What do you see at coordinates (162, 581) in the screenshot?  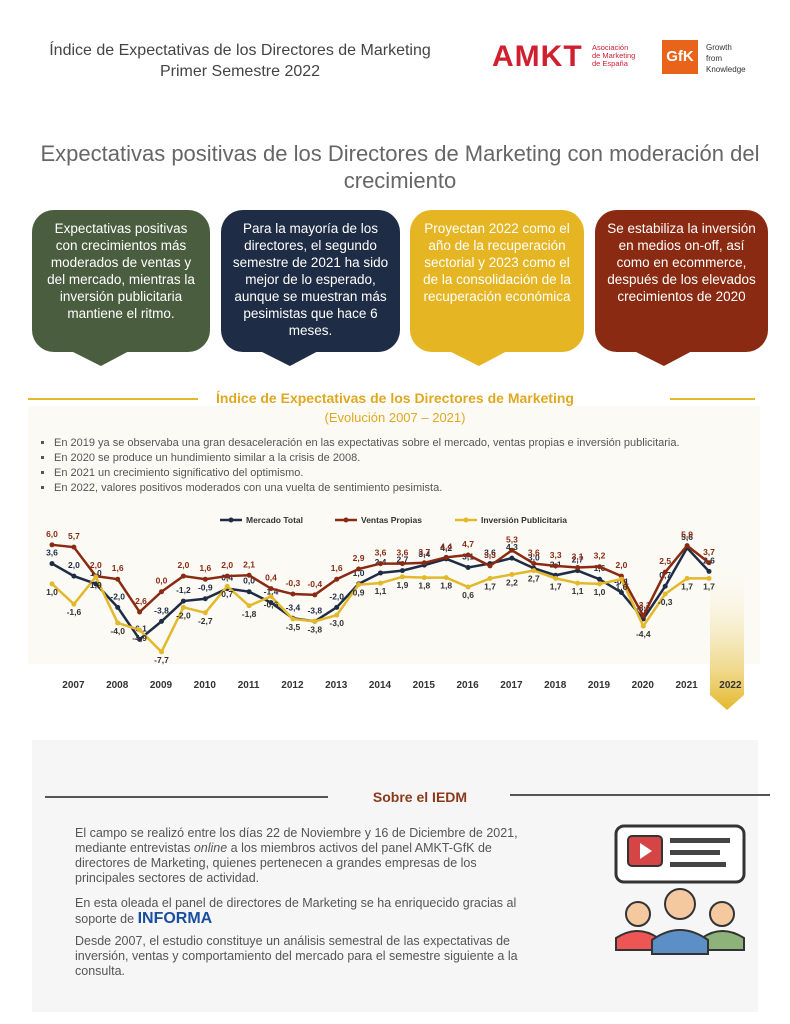 I see `data-label: 0,0` at bounding box center [162, 581].